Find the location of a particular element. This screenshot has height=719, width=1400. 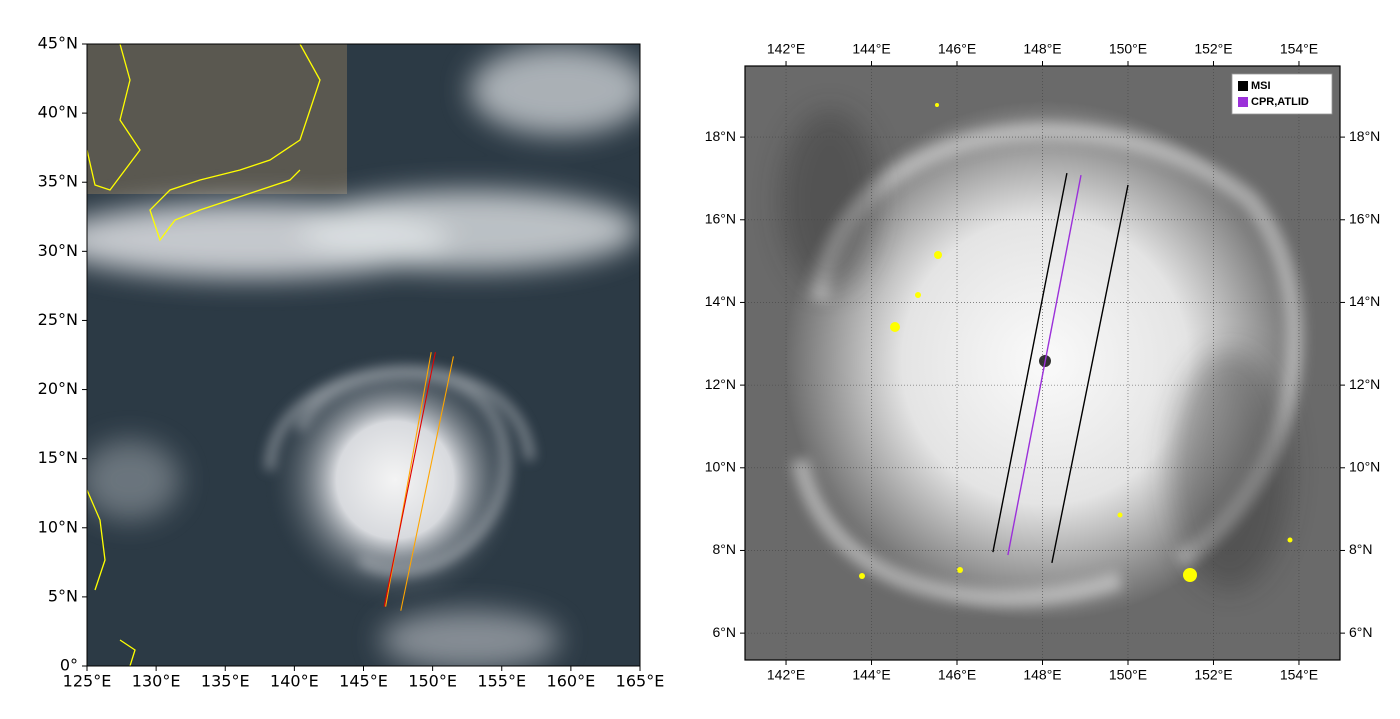

x-tick-label: 140°E is located at coordinates (294, 681).